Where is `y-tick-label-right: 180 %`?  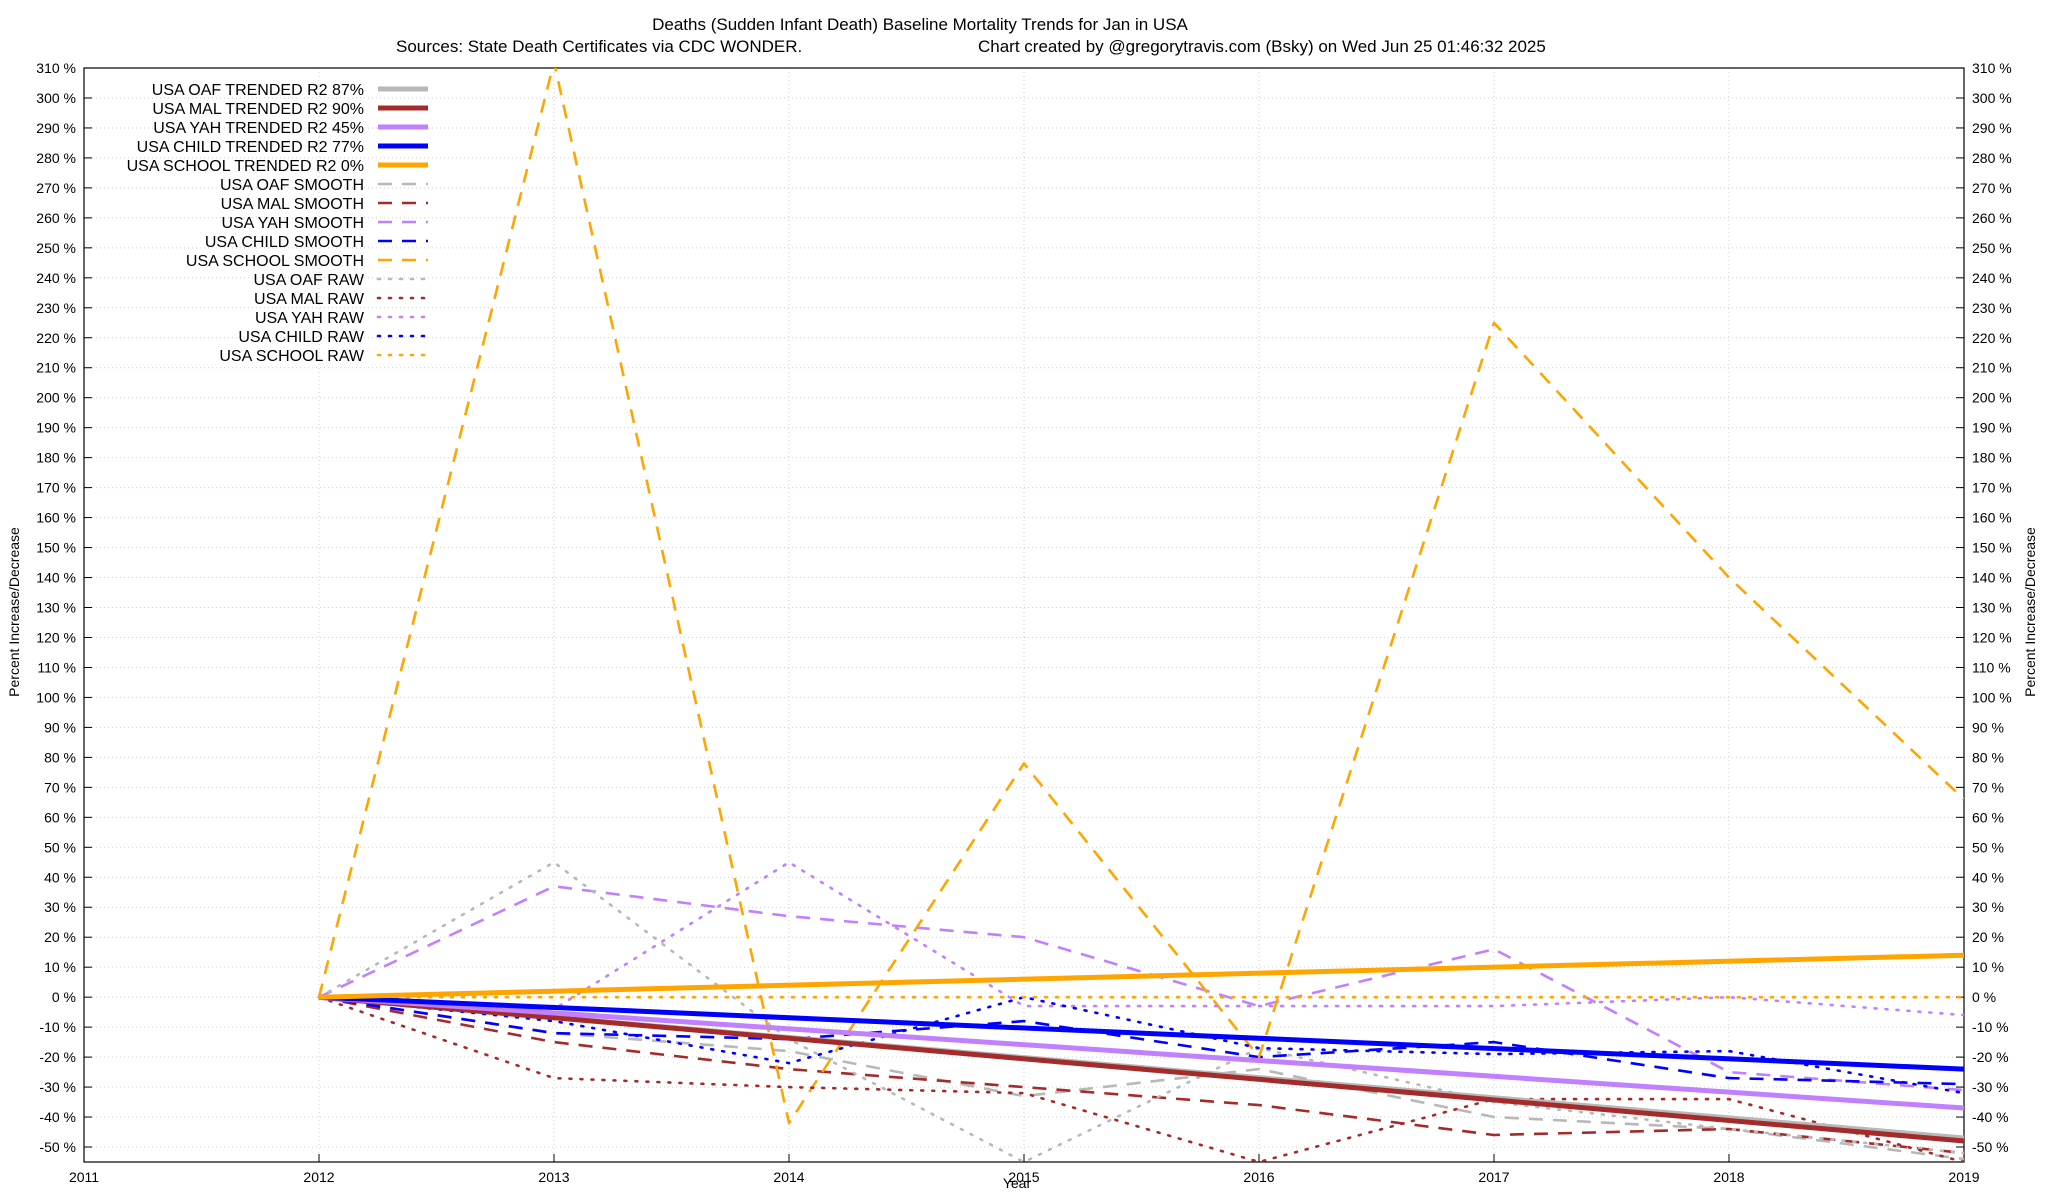 y-tick-label-right: 180 % is located at coordinates (1992, 458).